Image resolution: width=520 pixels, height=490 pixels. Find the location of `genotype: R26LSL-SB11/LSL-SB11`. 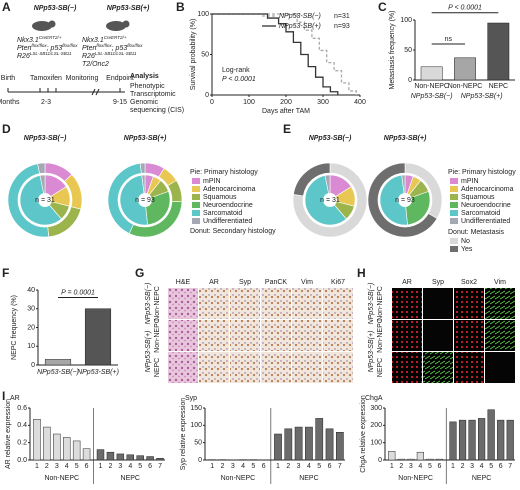

genotype: R26LSL-SB11/LSL-SB11 is located at coordinates (109, 55).